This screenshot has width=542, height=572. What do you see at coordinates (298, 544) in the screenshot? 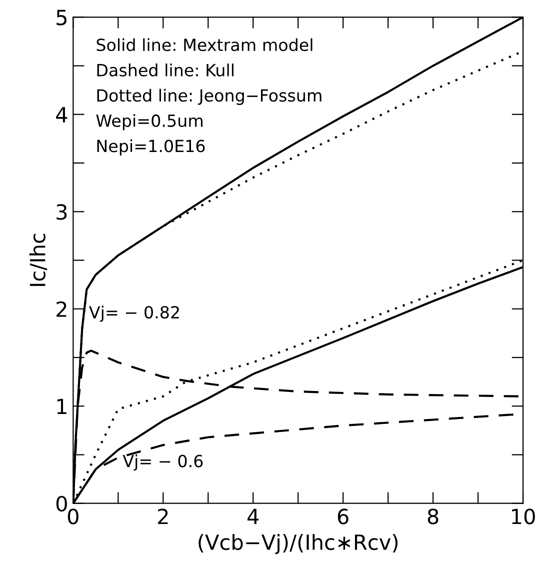
I see `x-axis-title: (Vcb−Vj)/(Ihc∗Rcv)` at bounding box center [298, 544].